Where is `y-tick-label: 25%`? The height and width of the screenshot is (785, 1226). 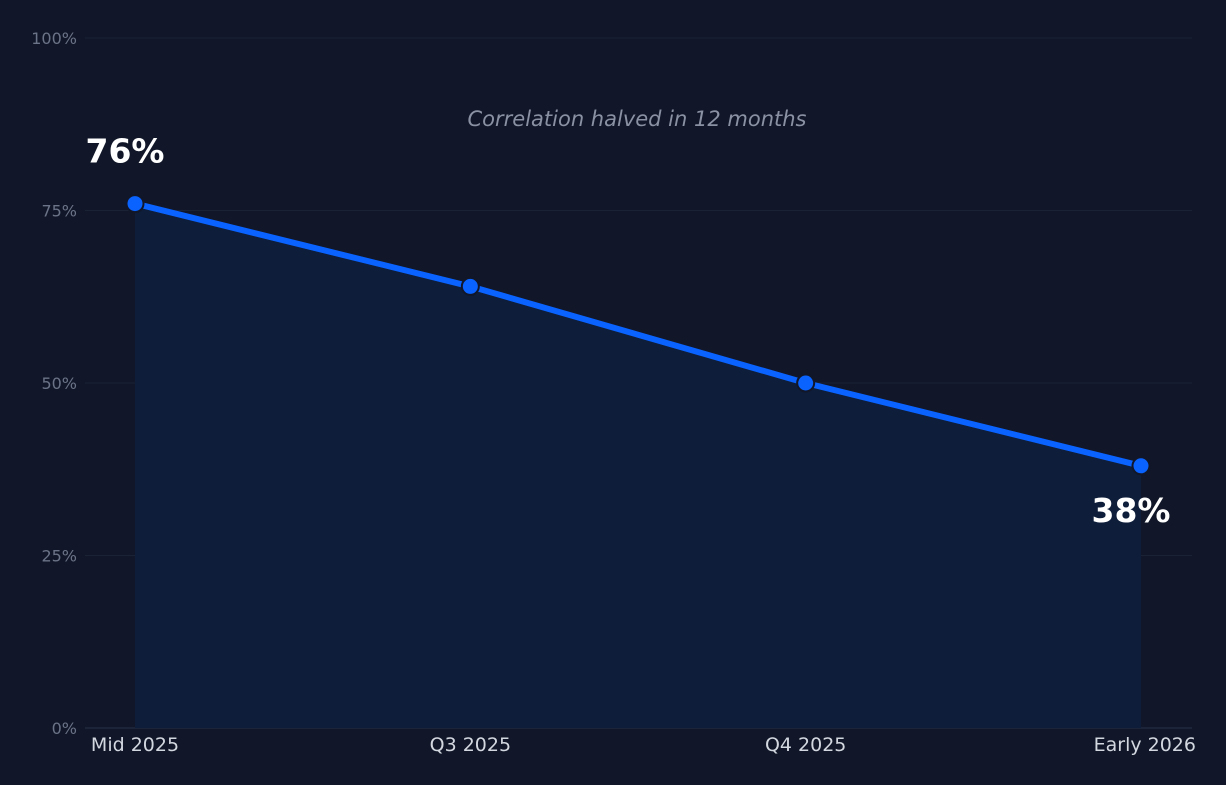 y-tick-label: 25% is located at coordinates (59, 556).